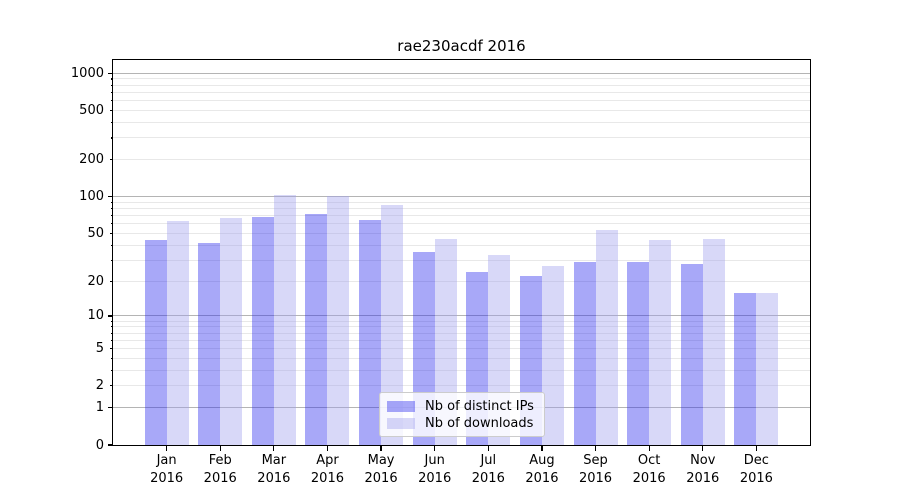 Image resolution: width=900 pixels, height=500 pixels. What do you see at coordinates (479, 406) in the screenshot?
I see `legend-label-distinct-ips: Nb of distinct IPs` at bounding box center [479, 406].